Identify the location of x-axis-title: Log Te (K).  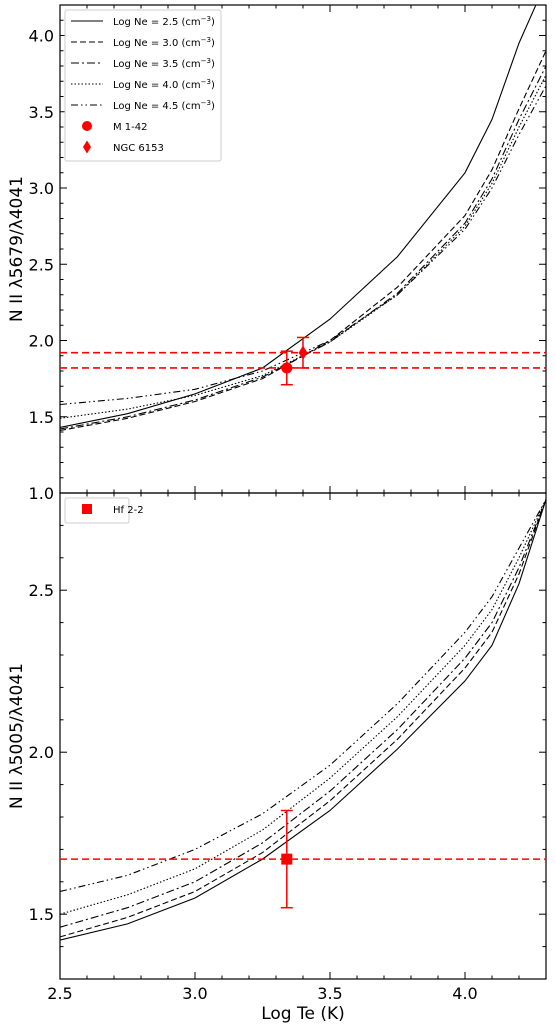
(303, 1014).